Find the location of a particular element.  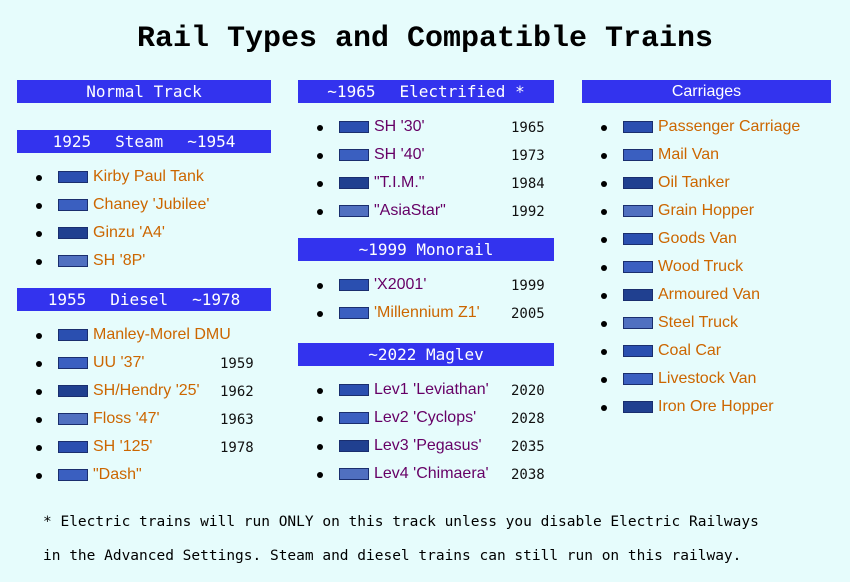

section-header: Carriages is located at coordinates (706, 91).